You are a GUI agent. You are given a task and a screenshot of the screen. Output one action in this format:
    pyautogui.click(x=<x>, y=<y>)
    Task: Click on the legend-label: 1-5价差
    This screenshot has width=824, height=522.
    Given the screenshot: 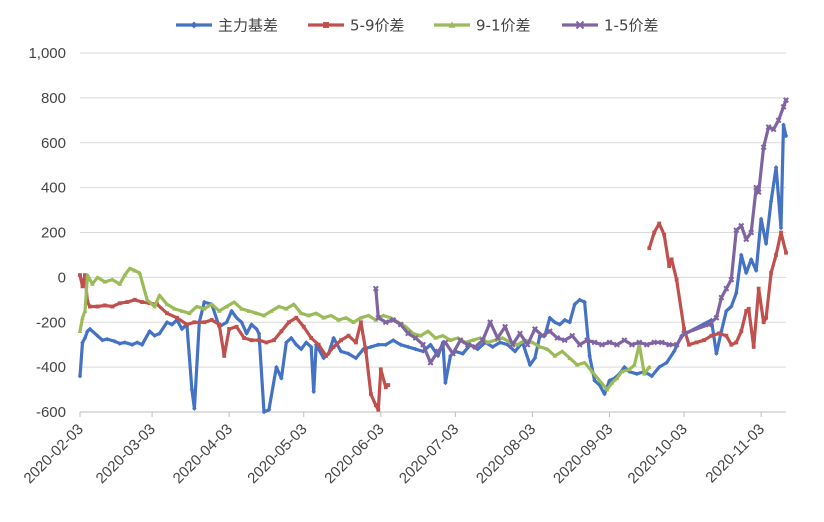 What is the action you would take?
    pyautogui.click(x=631, y=26)
    